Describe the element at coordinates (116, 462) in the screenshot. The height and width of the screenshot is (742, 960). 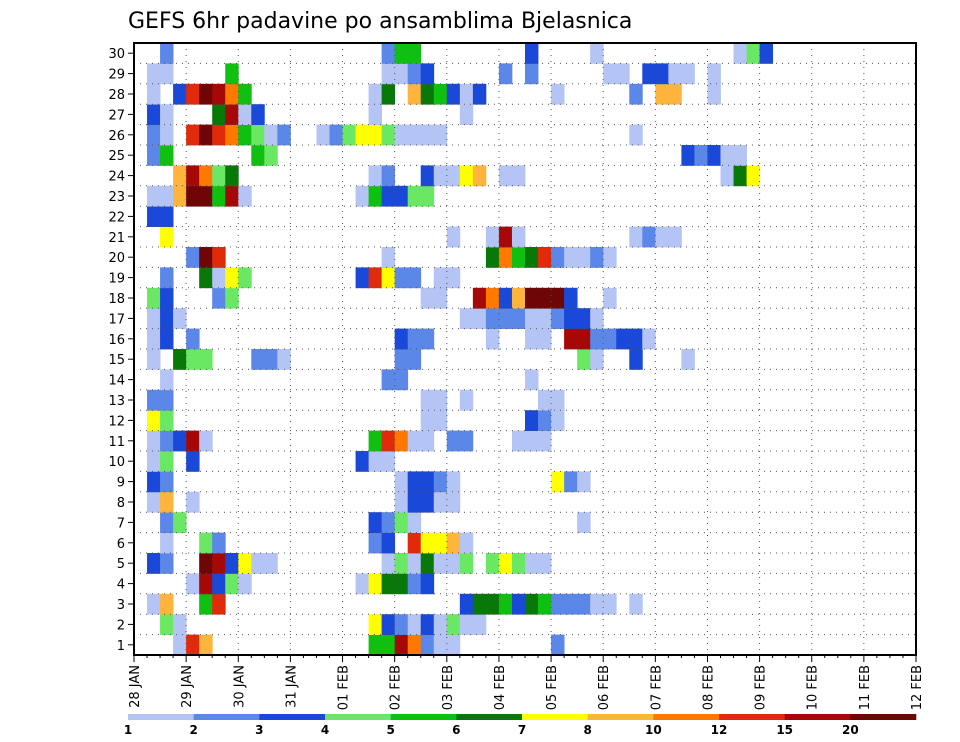
I see `y-tick-label: 10` at that location.